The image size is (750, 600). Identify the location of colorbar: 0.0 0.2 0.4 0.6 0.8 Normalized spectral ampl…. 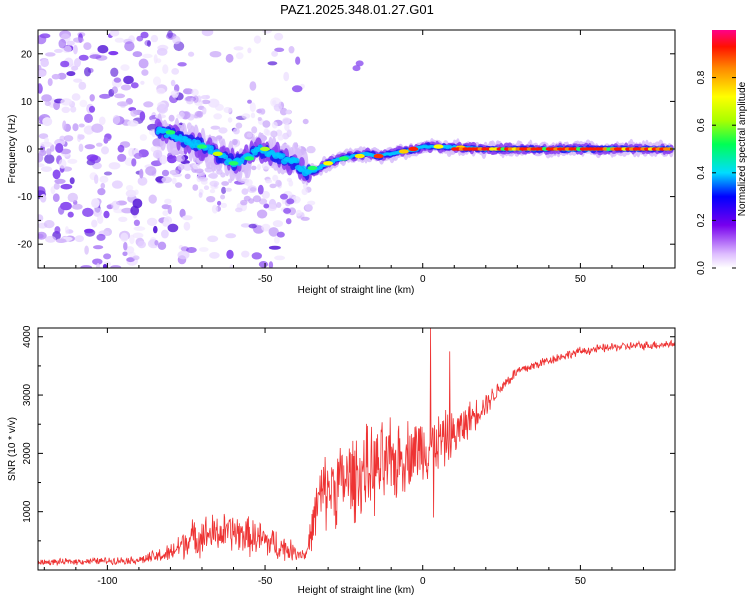
(722, 152).